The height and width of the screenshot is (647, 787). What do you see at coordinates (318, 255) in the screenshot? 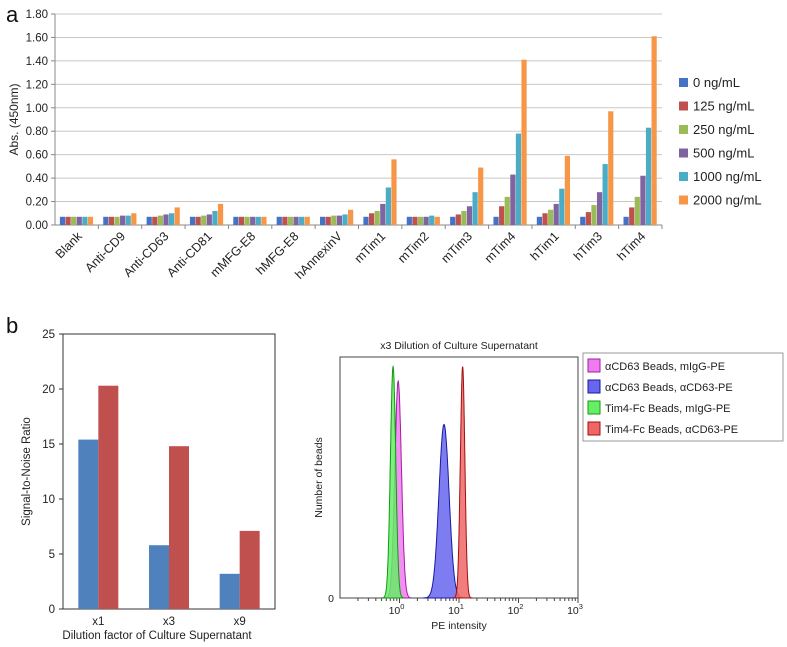
I see `x-tick-label: hAnnexinV` at bounding box center [318, 255].